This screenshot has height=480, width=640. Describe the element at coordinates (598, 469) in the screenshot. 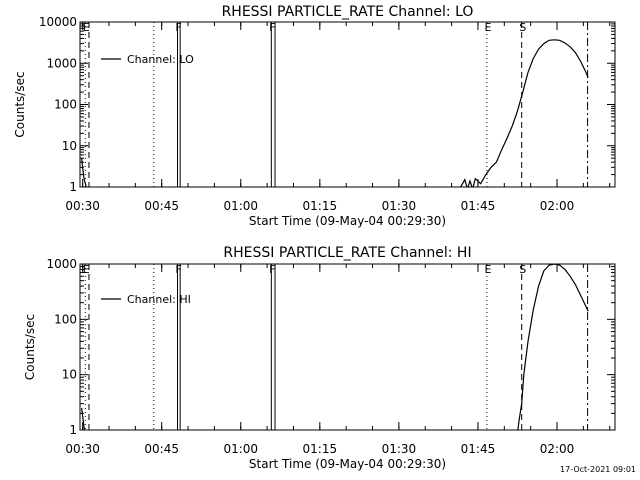

I see `footer-timestamp: 17-Oct-2021 09:01` at that location.